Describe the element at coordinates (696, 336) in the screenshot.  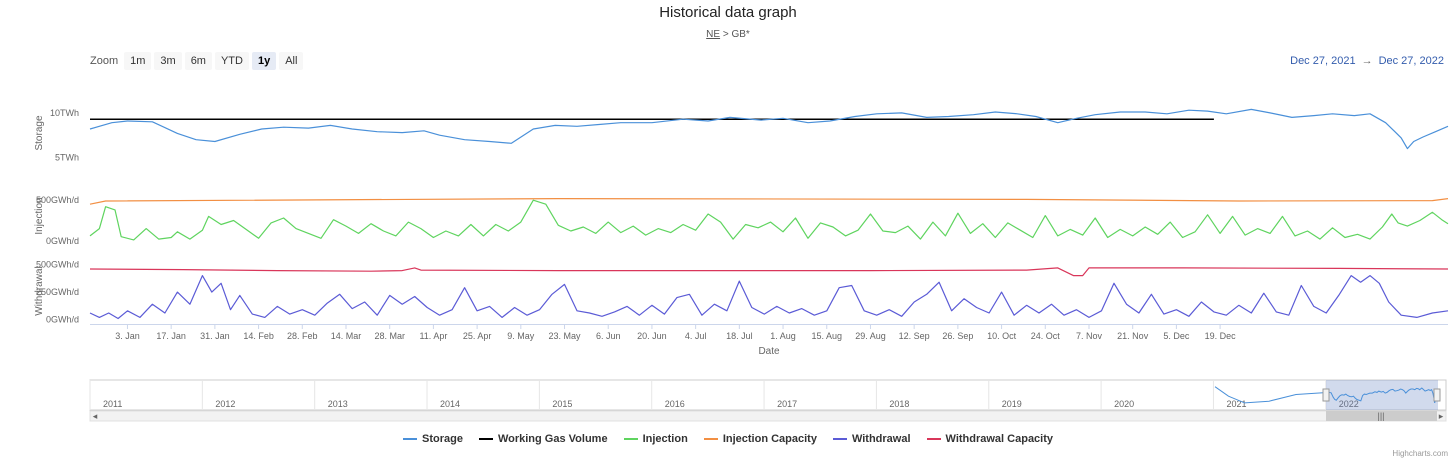
I see `x-tick-label: 4. Jul` at that location.